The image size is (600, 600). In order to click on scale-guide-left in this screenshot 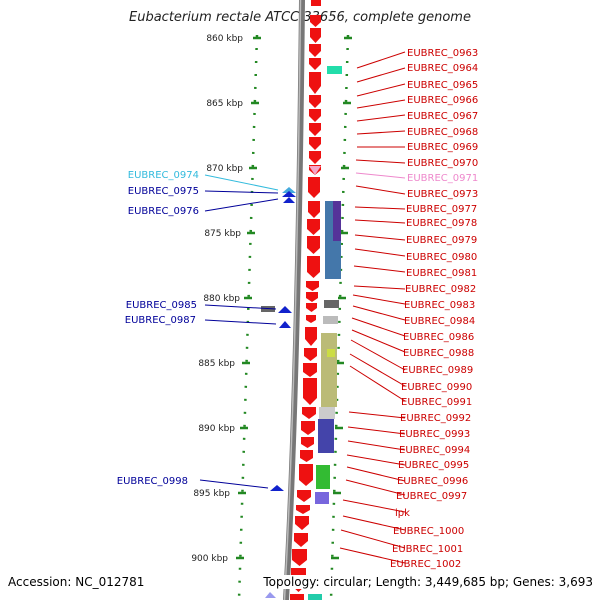, I will do `click(248, 317)`.